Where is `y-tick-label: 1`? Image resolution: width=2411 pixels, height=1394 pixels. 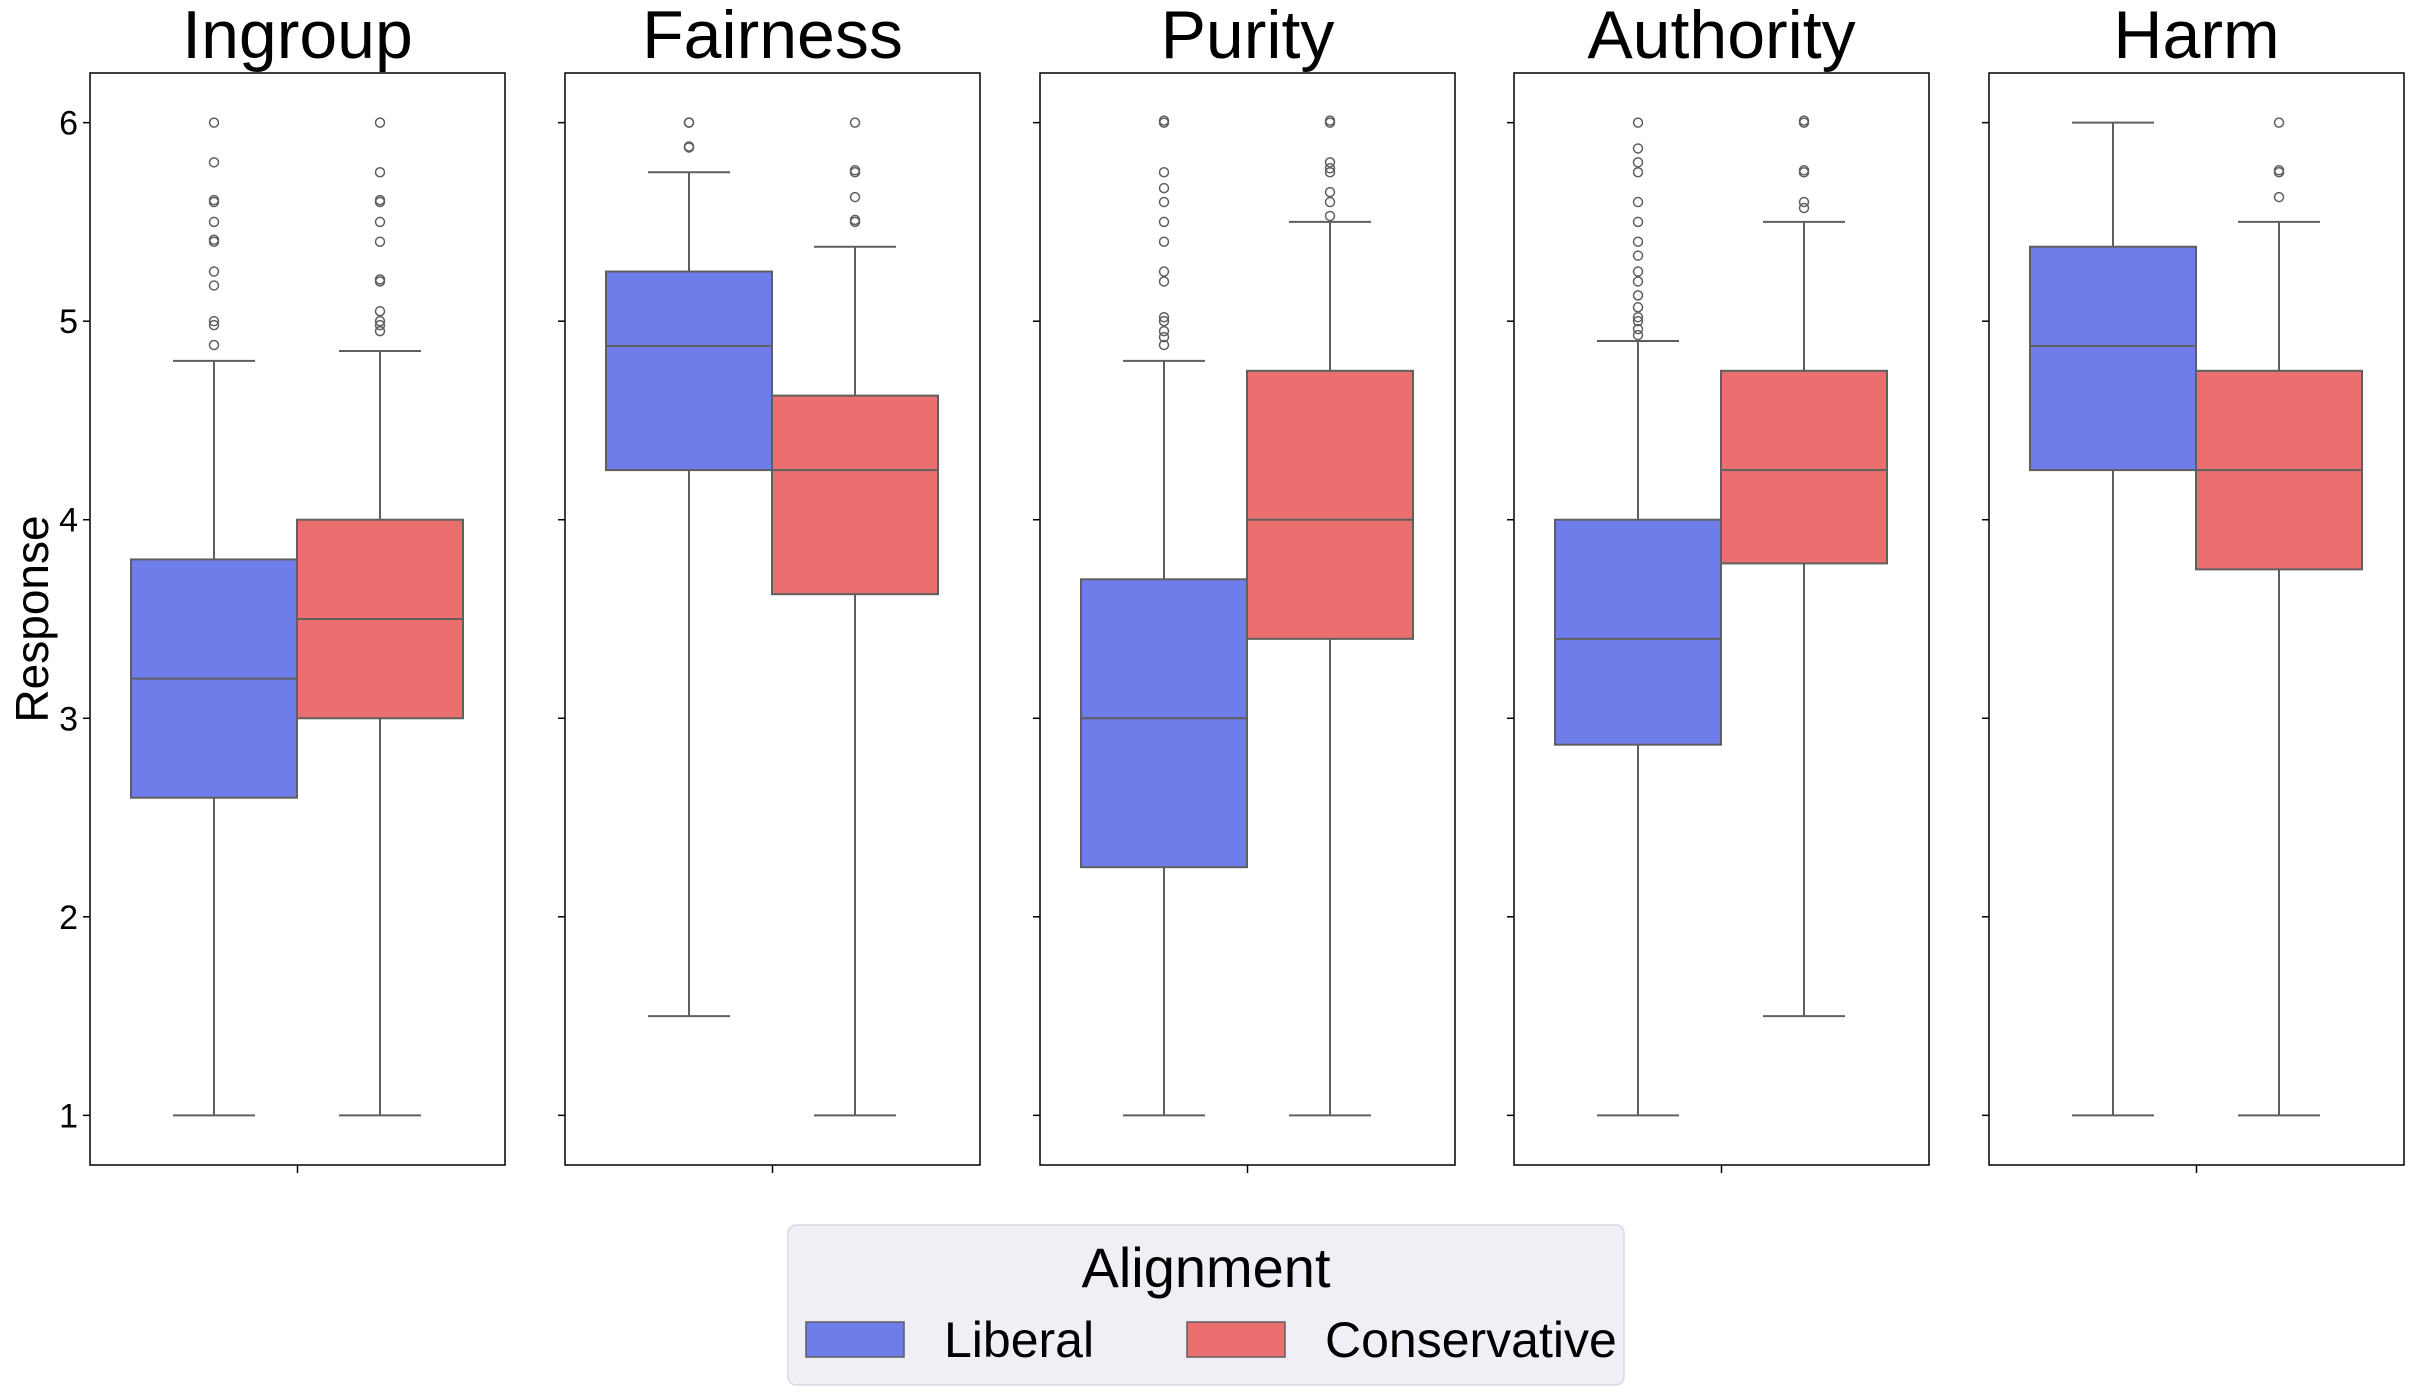 y-tick-label: 1 is located at coordinates (68, 1116).